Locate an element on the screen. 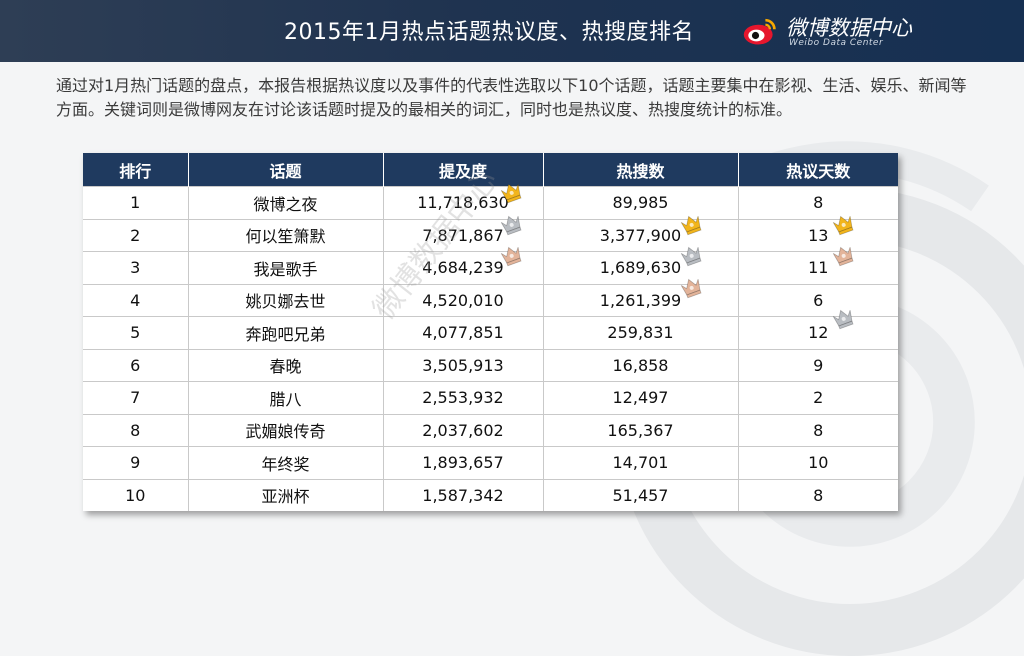 The height and width of the screenshot is (656, 1024). table-row: 9 年终奖 1,893,657 14,701 10 is located at coordinates (490, 462).